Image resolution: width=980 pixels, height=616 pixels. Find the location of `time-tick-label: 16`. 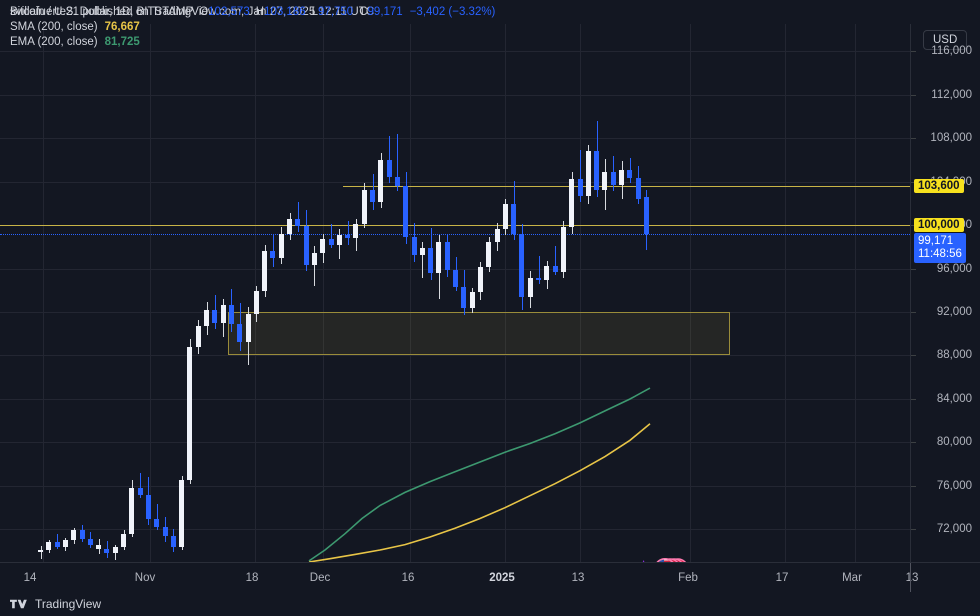

time-tick-label: 16 is located at coordinates (408, 578).